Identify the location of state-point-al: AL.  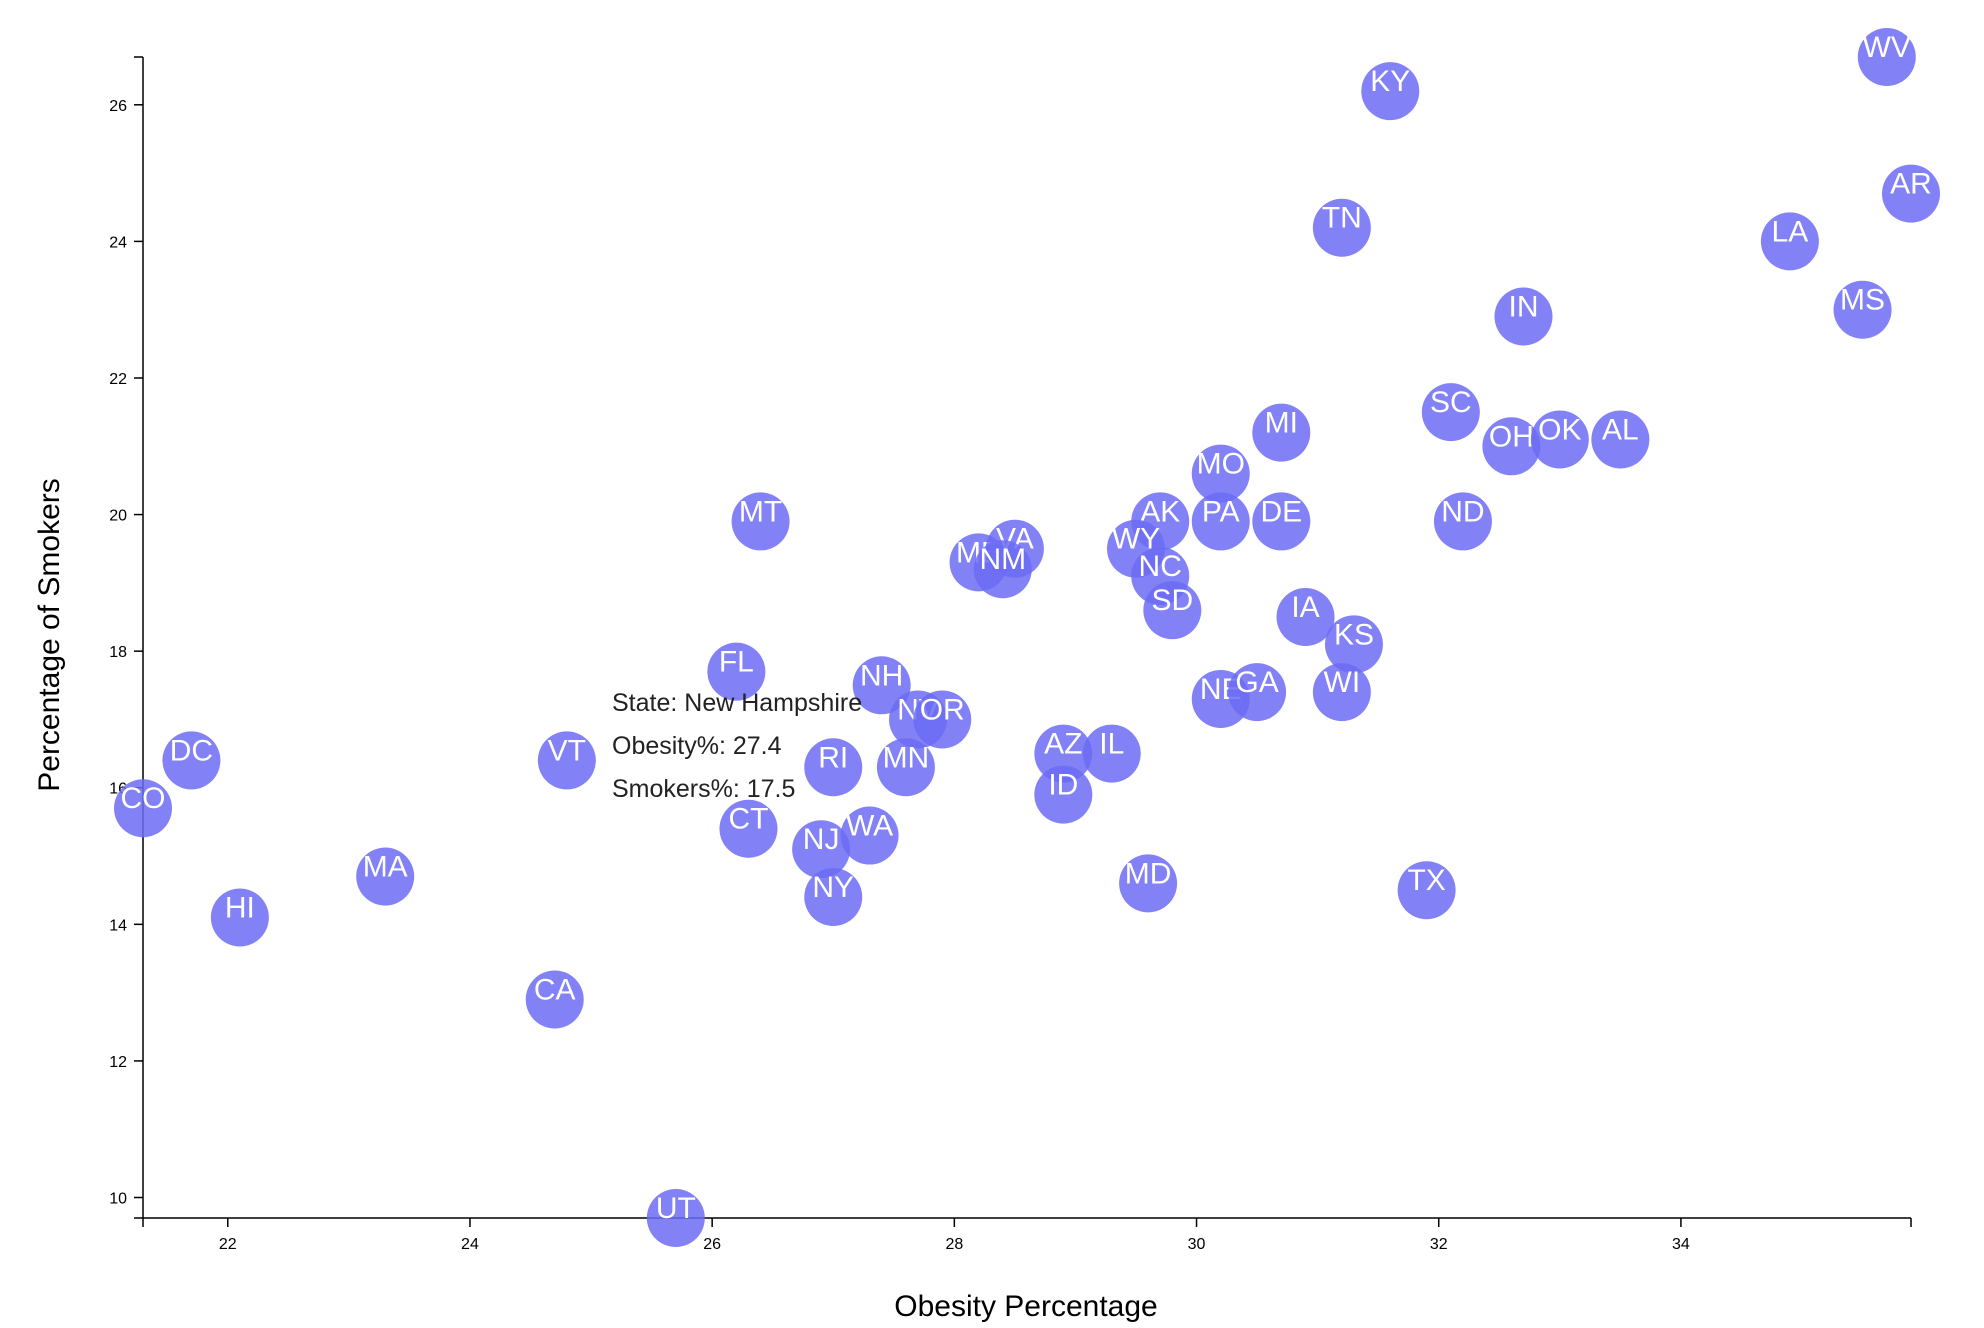
(1620, 439).